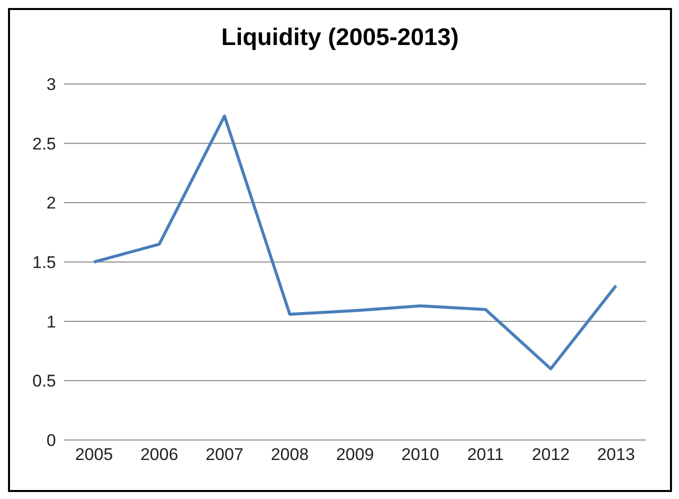 The image size is (679, 499). Describe the element at coordinates (551, 454) in the screenshot. I see `x-tick-label: 2012` at that location.